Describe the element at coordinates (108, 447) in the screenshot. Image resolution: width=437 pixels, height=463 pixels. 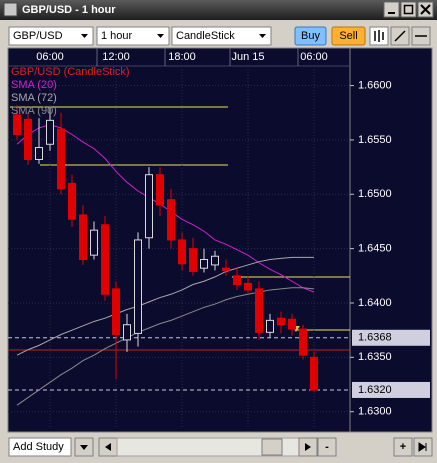
I see `scroll-left-icon` at that location.